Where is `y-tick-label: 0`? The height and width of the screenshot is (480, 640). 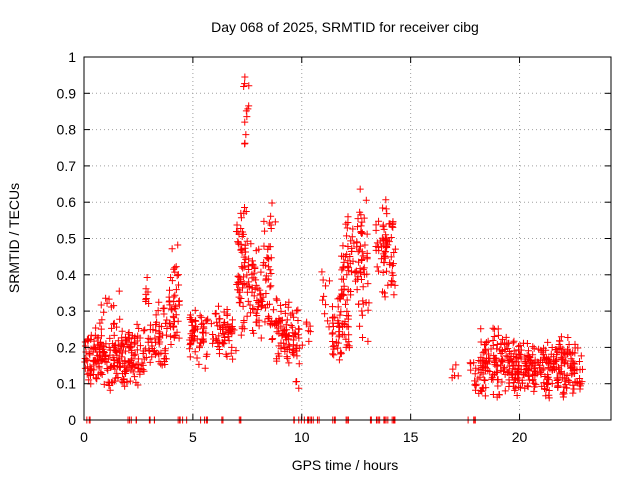 y-tick-label: 0 is located at coordinates (72, 420).